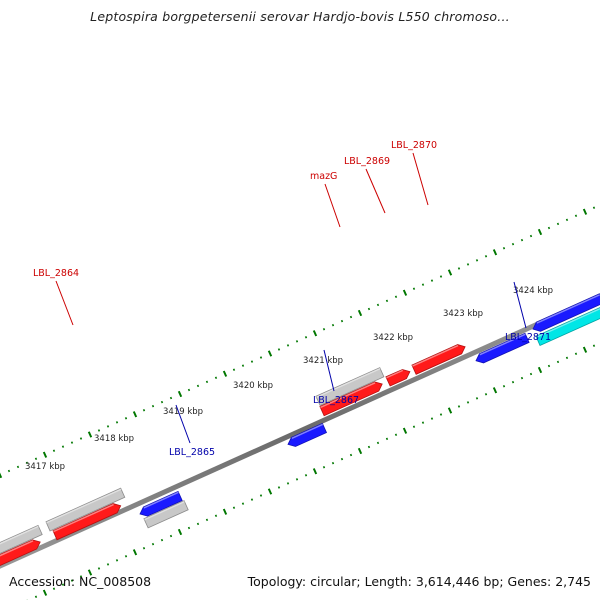  I want to click on gene-label: LBL_2864, so click(56, 273).